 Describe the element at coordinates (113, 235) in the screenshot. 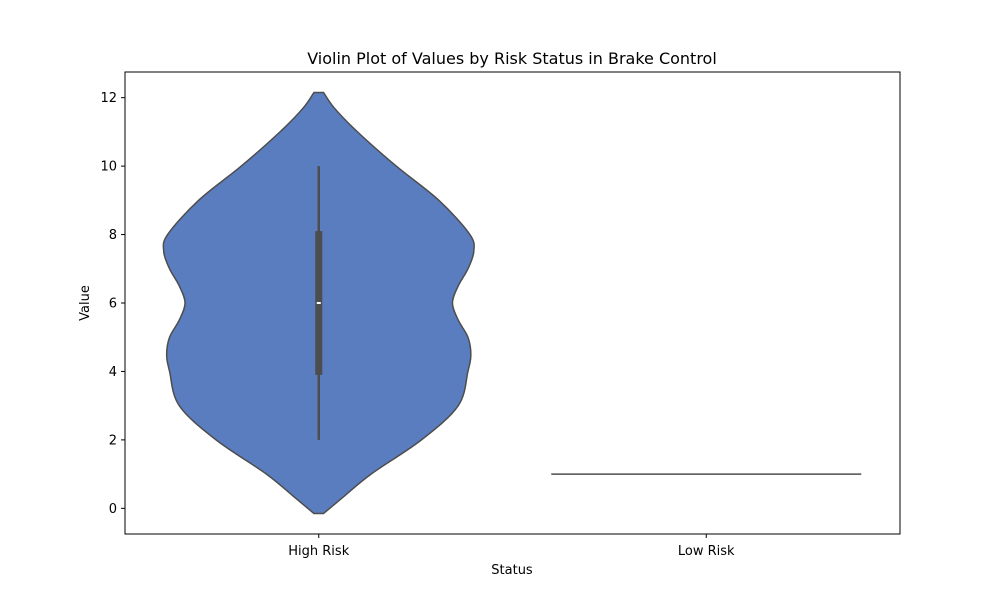

I see `y-tick-label-4: 8` at that location.